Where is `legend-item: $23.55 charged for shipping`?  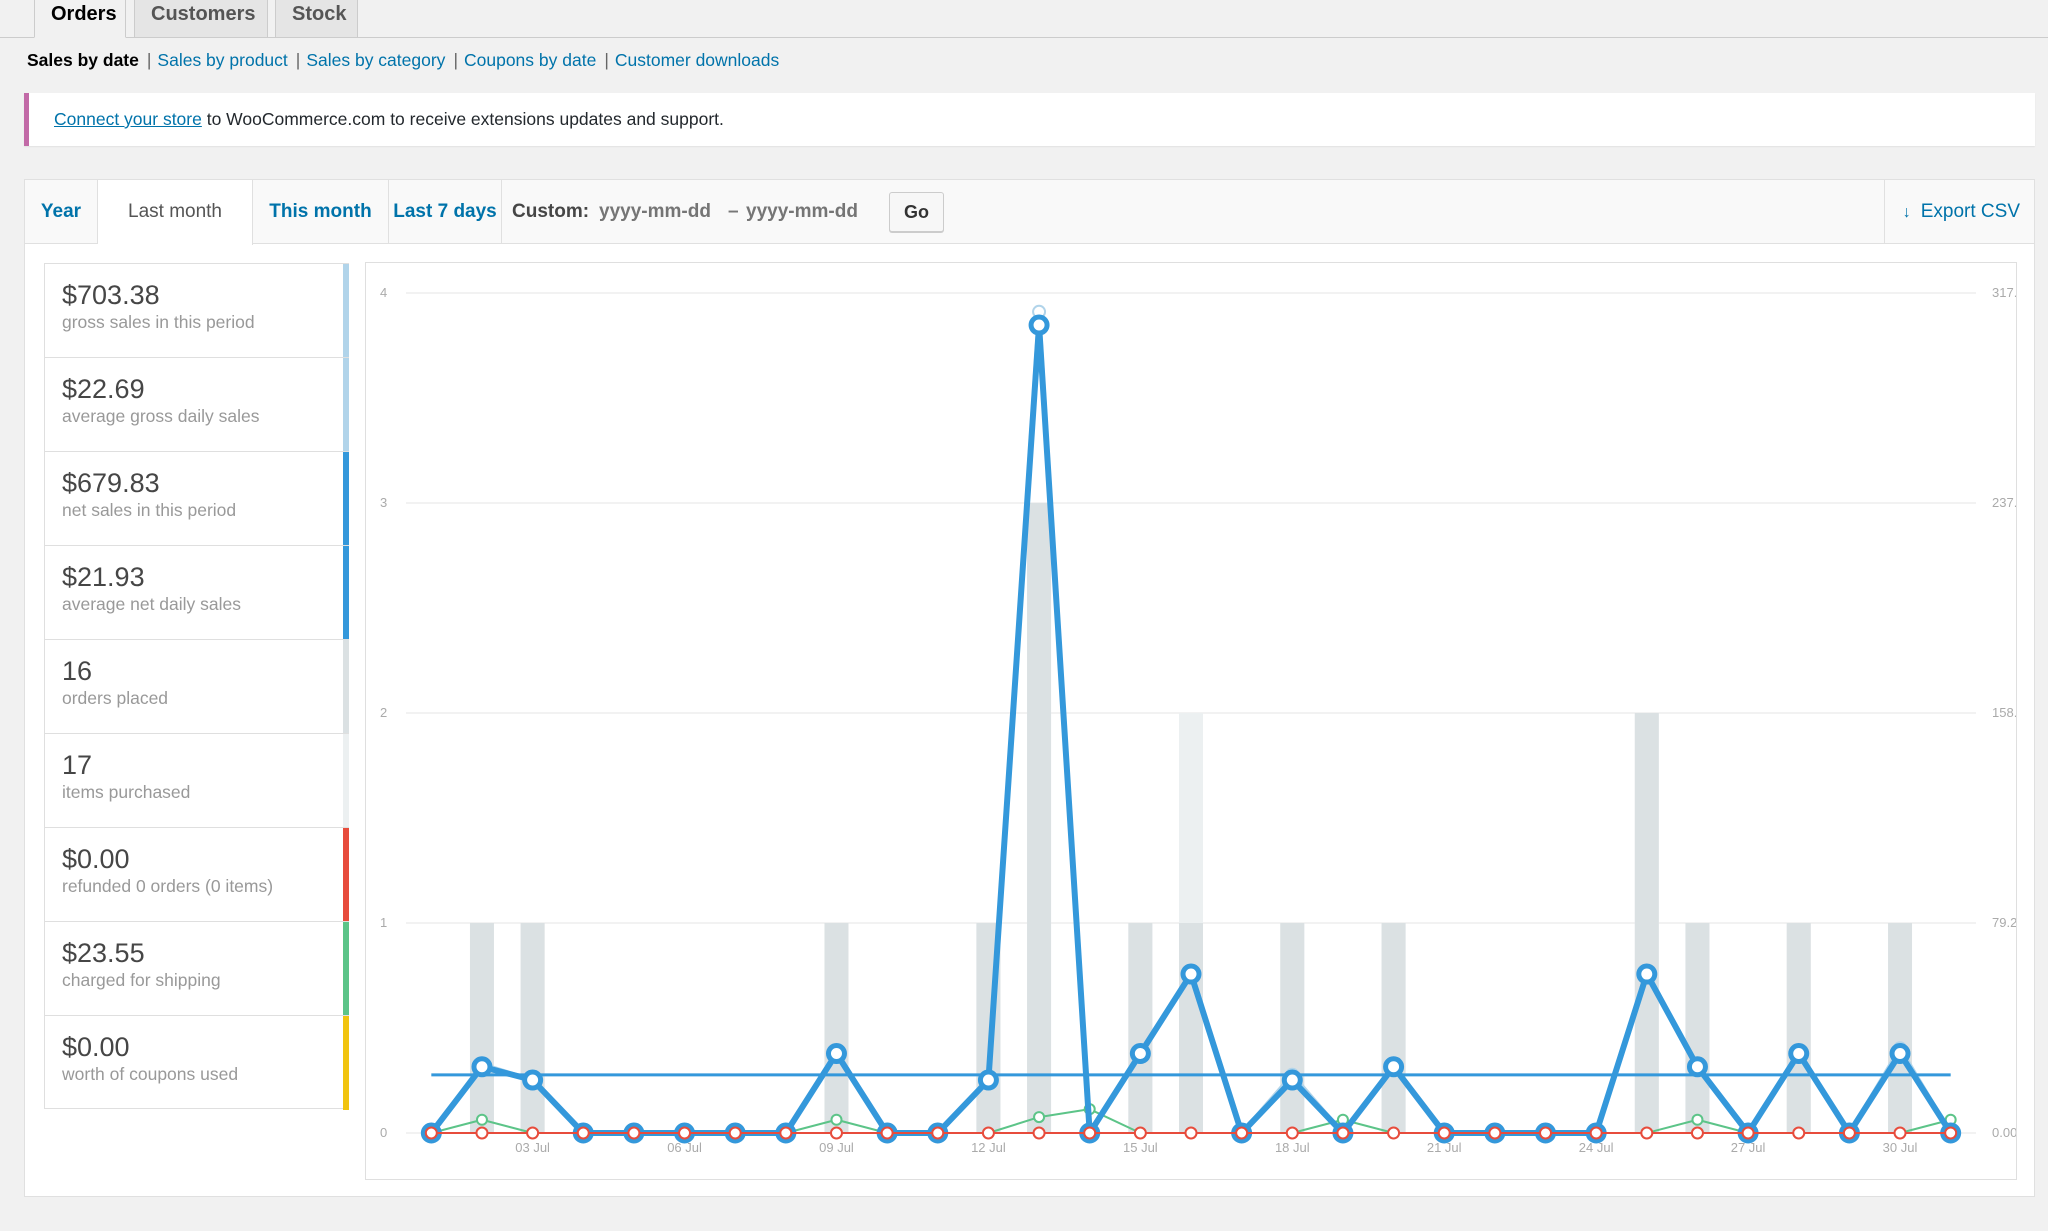
legend-item: $23.55 charged for shipping is located at coordinates (196, 968).